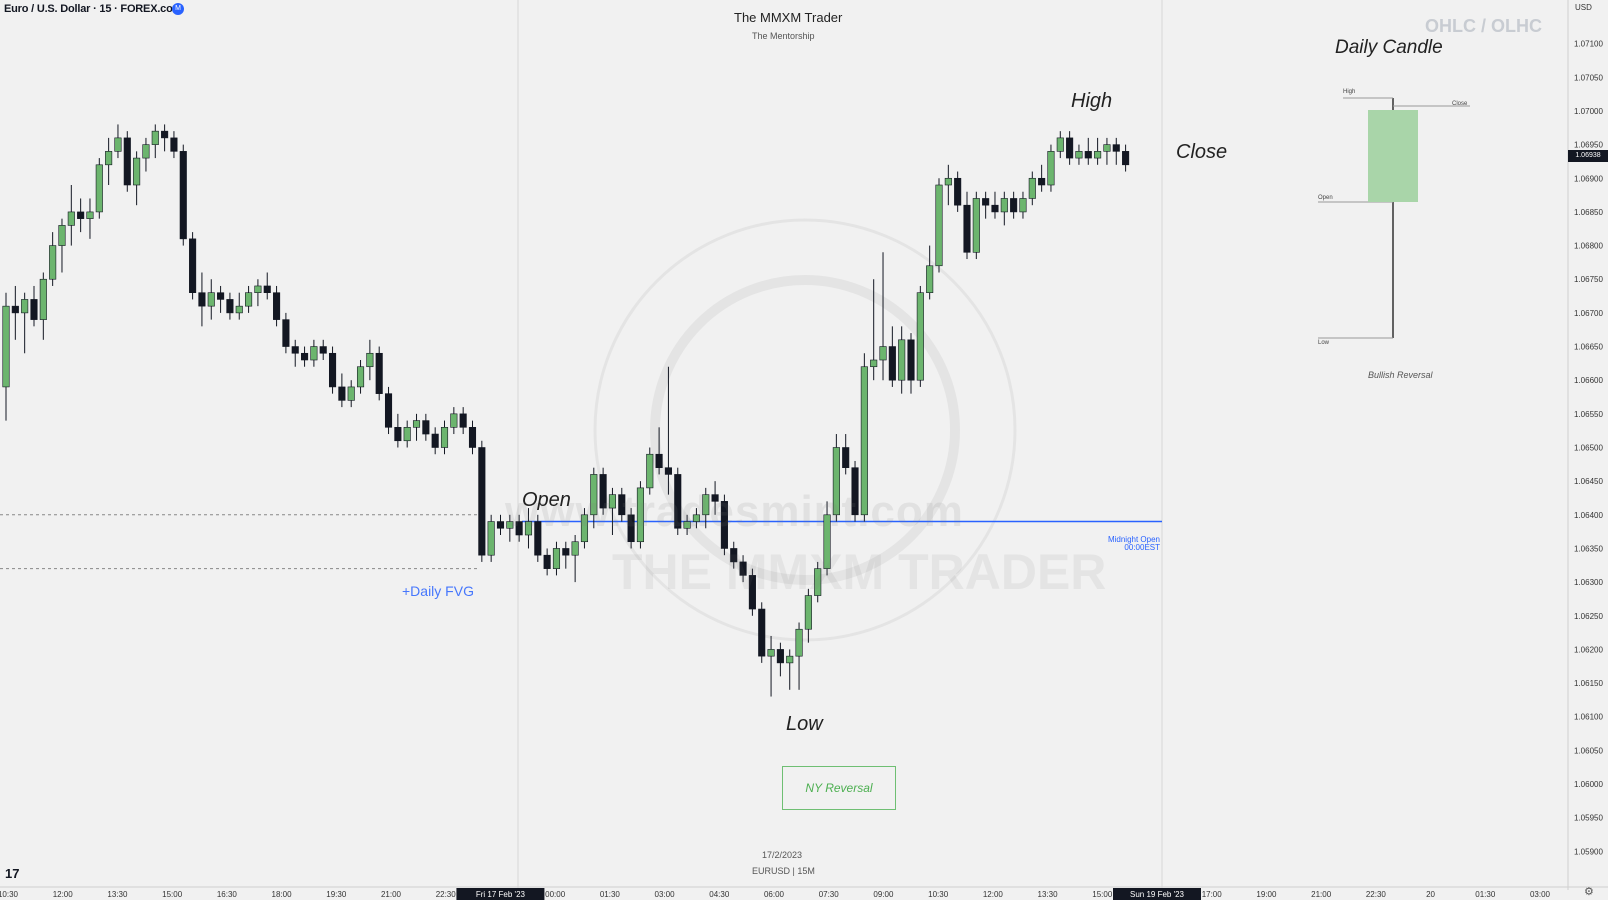 The height and width of the screenshot is (900, 1608). What do you see at coordinates (1324, 343) in the screenshot?
I see `daily-candle-low-label: Low` at bounding box center [1324, 343].